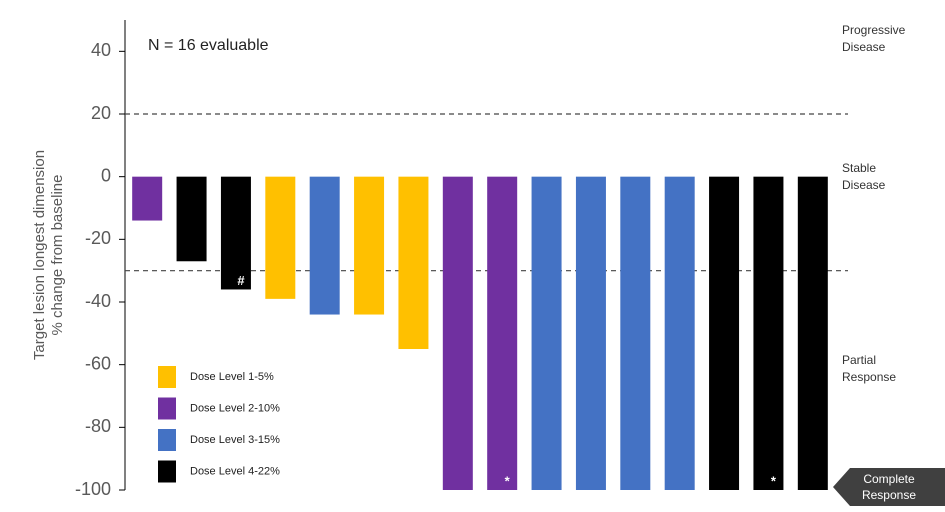 The image size is (945, 512). What do you see at coordinates (106, 175) in the screenshot?
I see `y-tick-label: 0` at bounding box center [106, 175].